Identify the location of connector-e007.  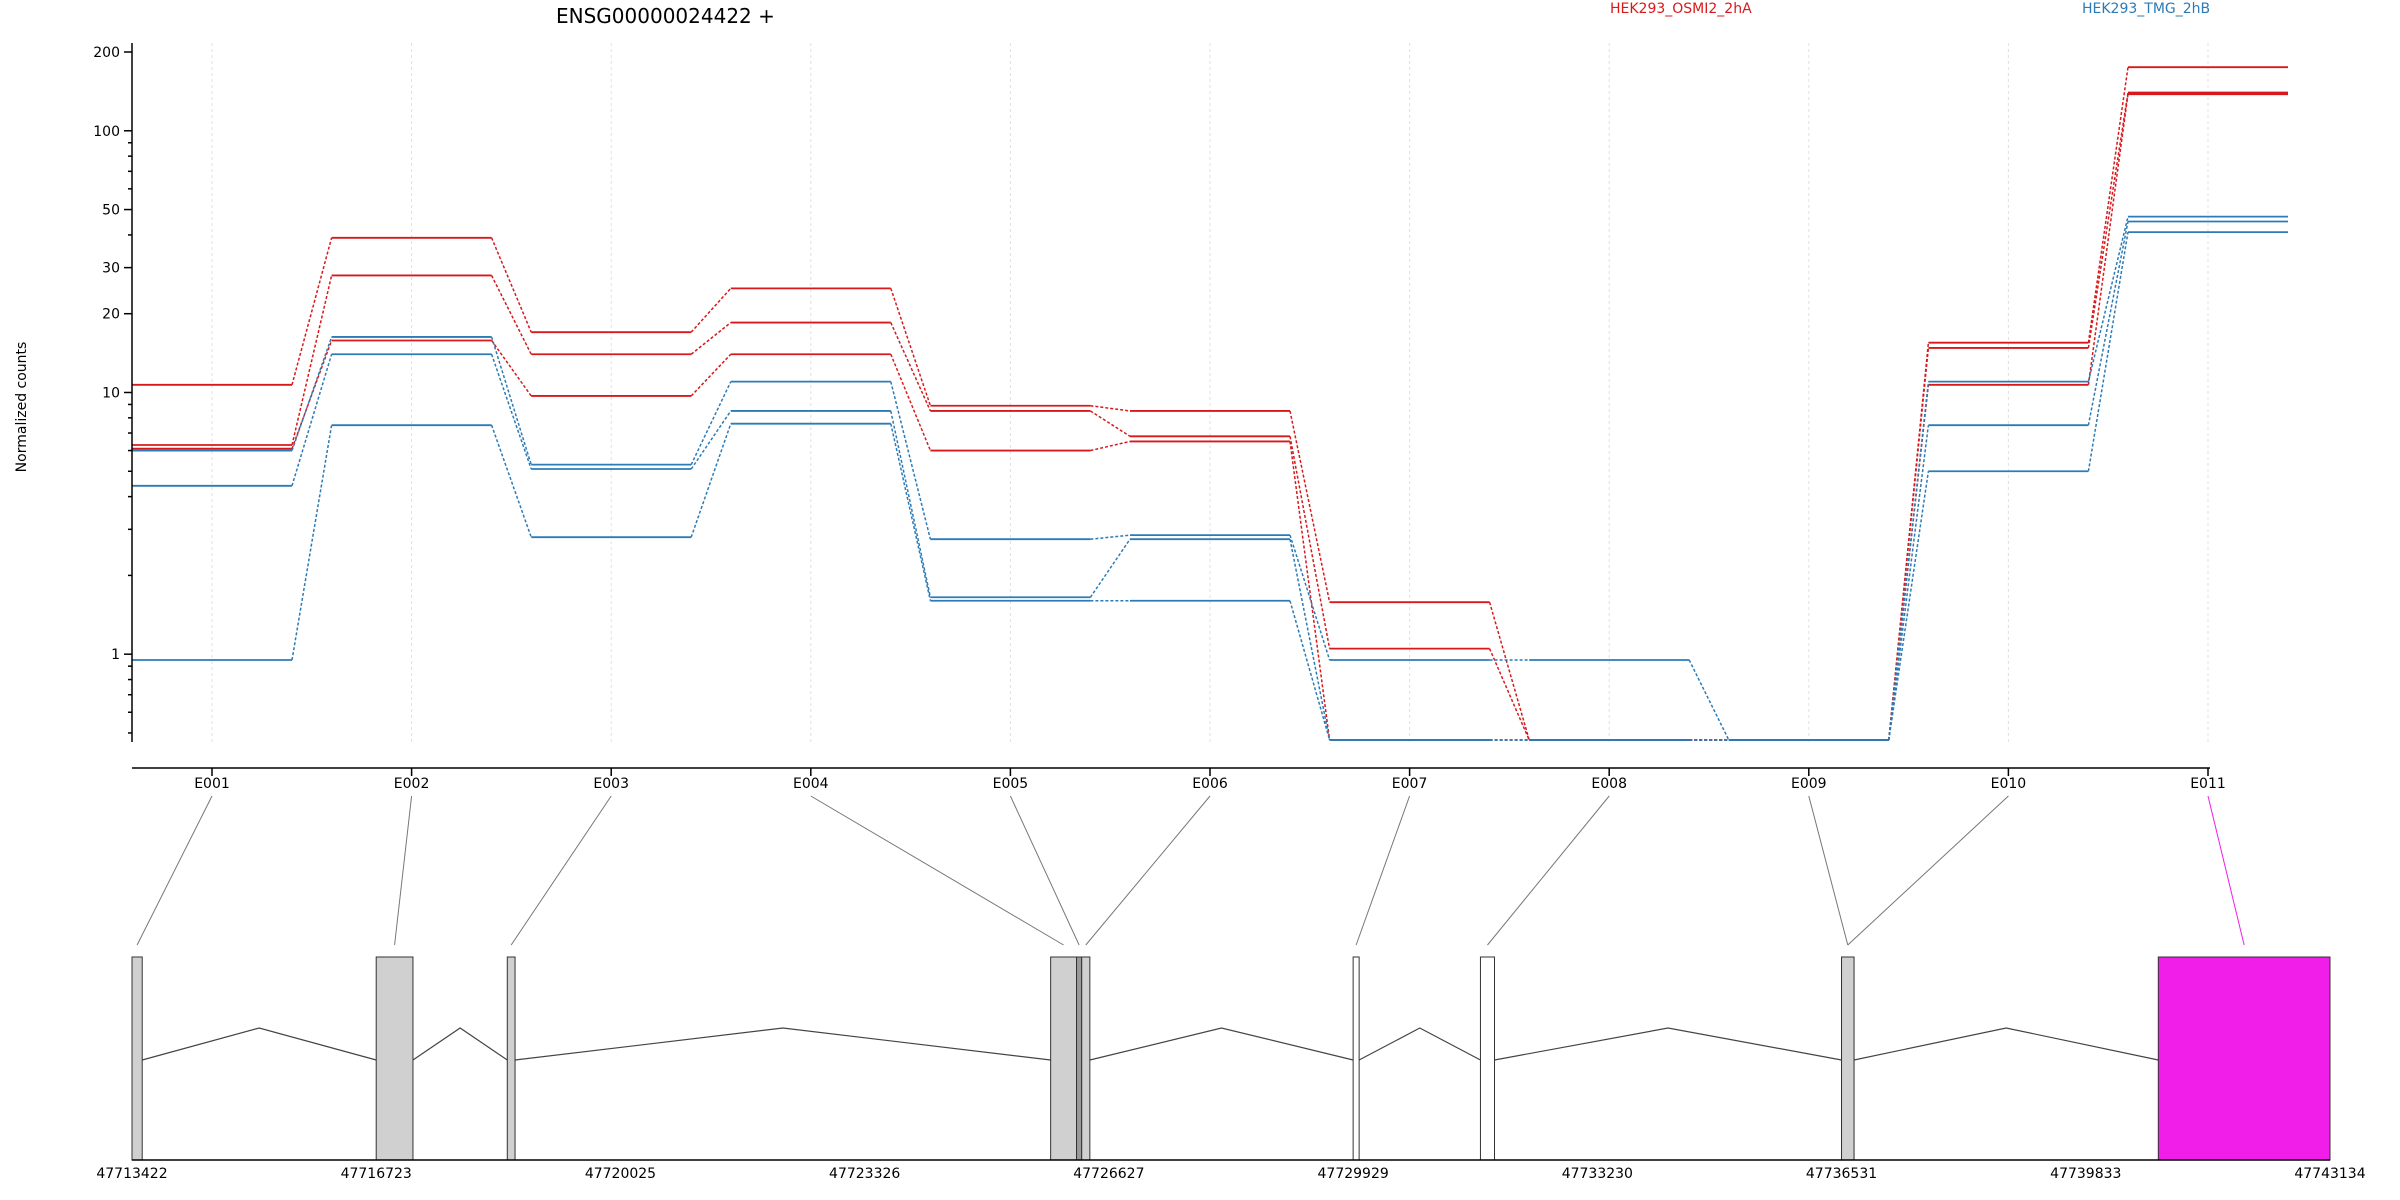
(1383, 870).